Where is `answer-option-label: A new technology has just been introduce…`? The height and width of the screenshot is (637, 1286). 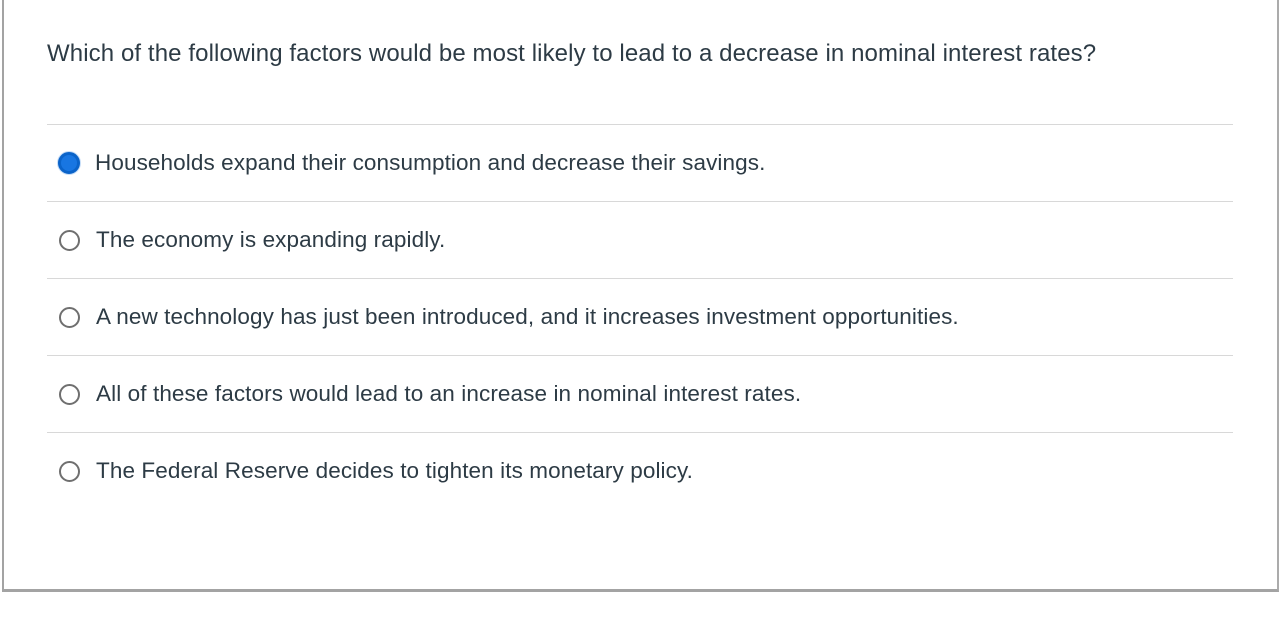 answer-option-label: A new technology has just been introduce… is located at coordinates (527, 316).